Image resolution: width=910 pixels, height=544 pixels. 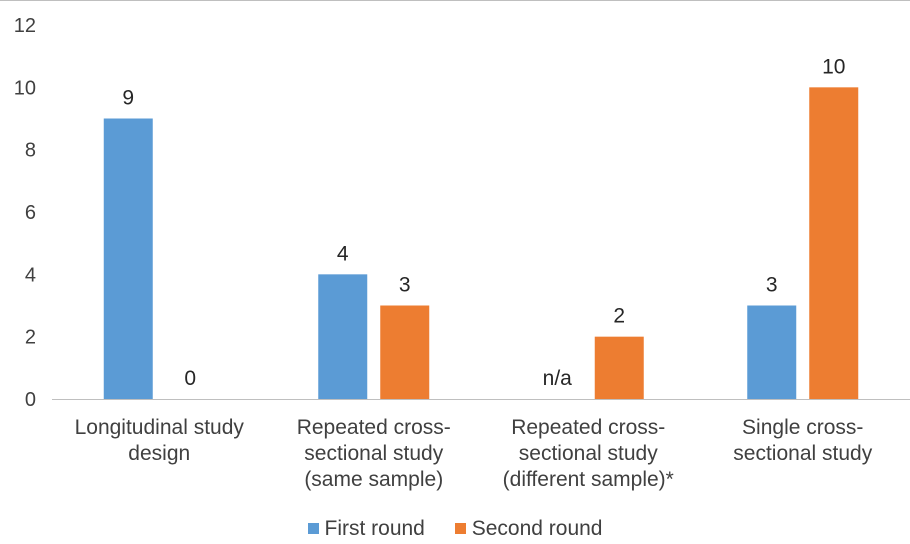 I want to click on legend-swatch-second-round, so click(x=460, y=528).